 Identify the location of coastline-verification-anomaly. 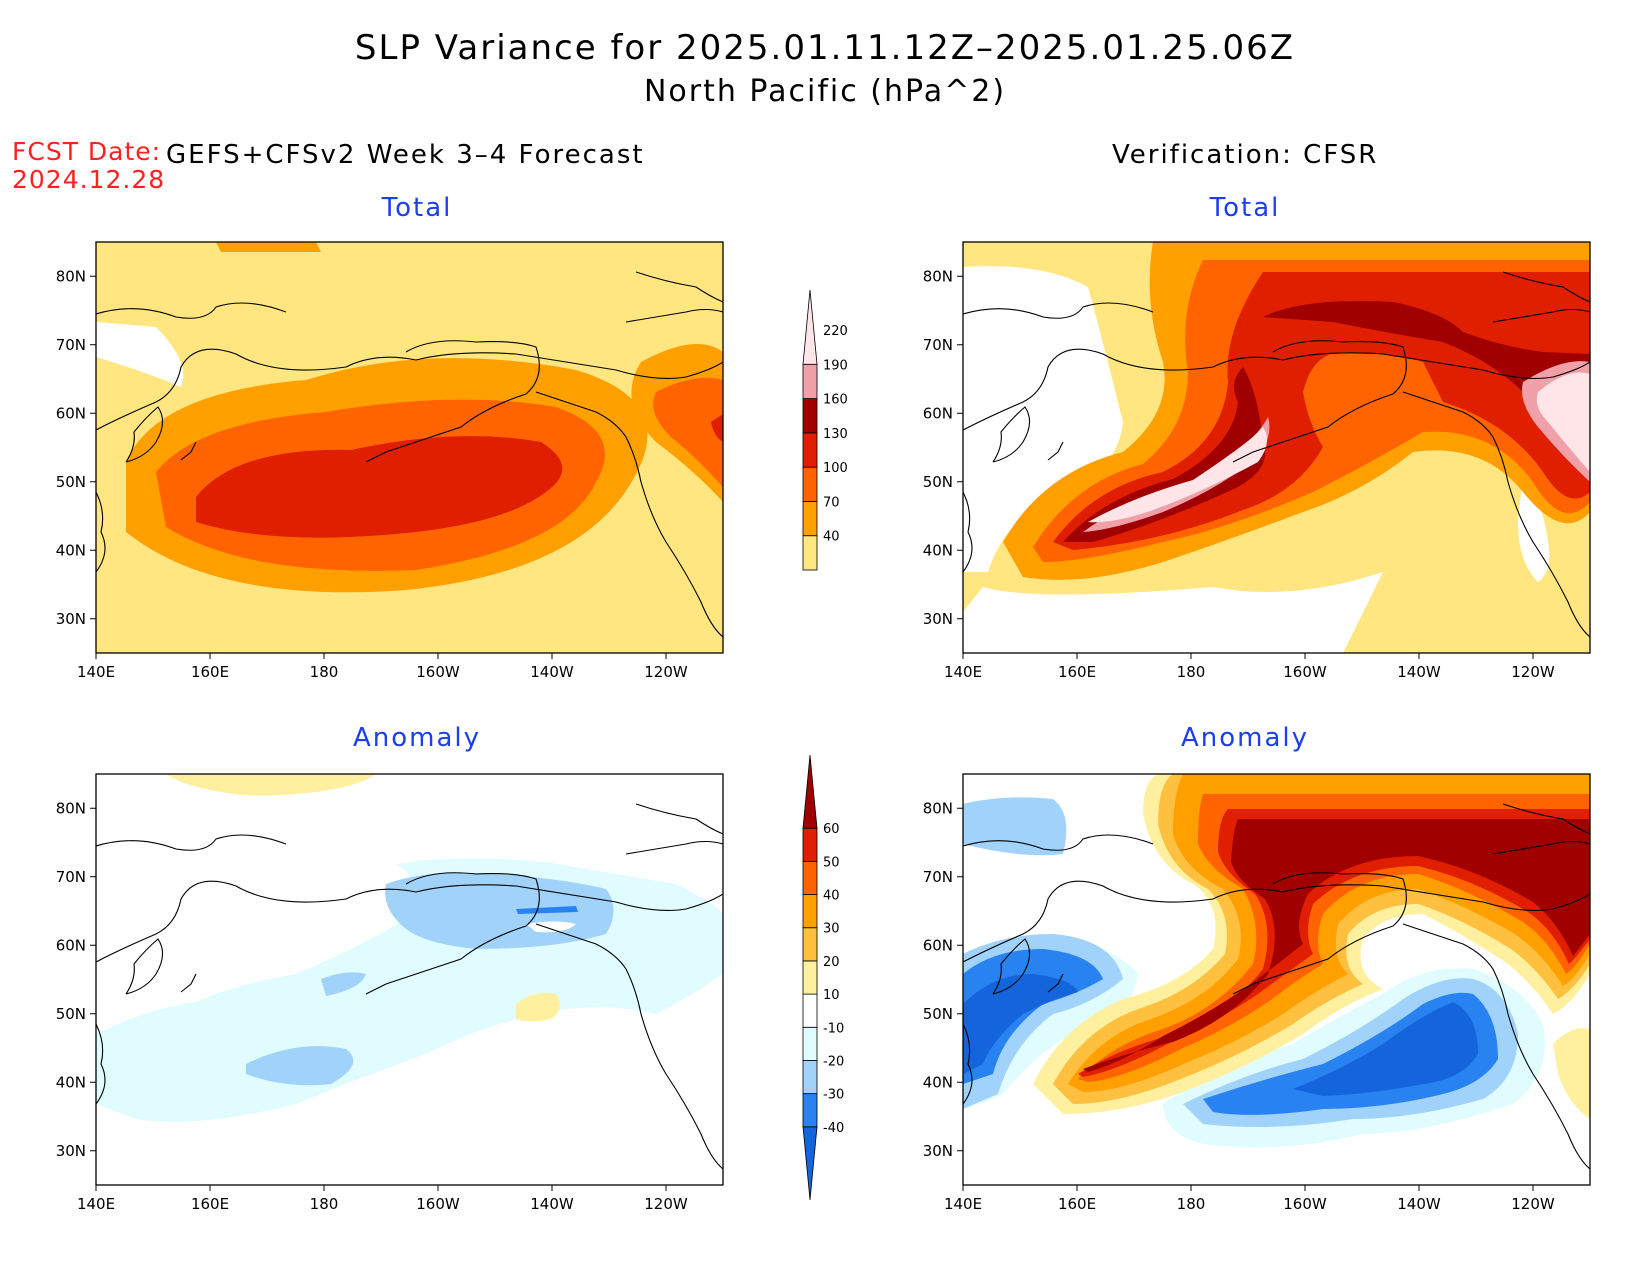
(1276, 986).